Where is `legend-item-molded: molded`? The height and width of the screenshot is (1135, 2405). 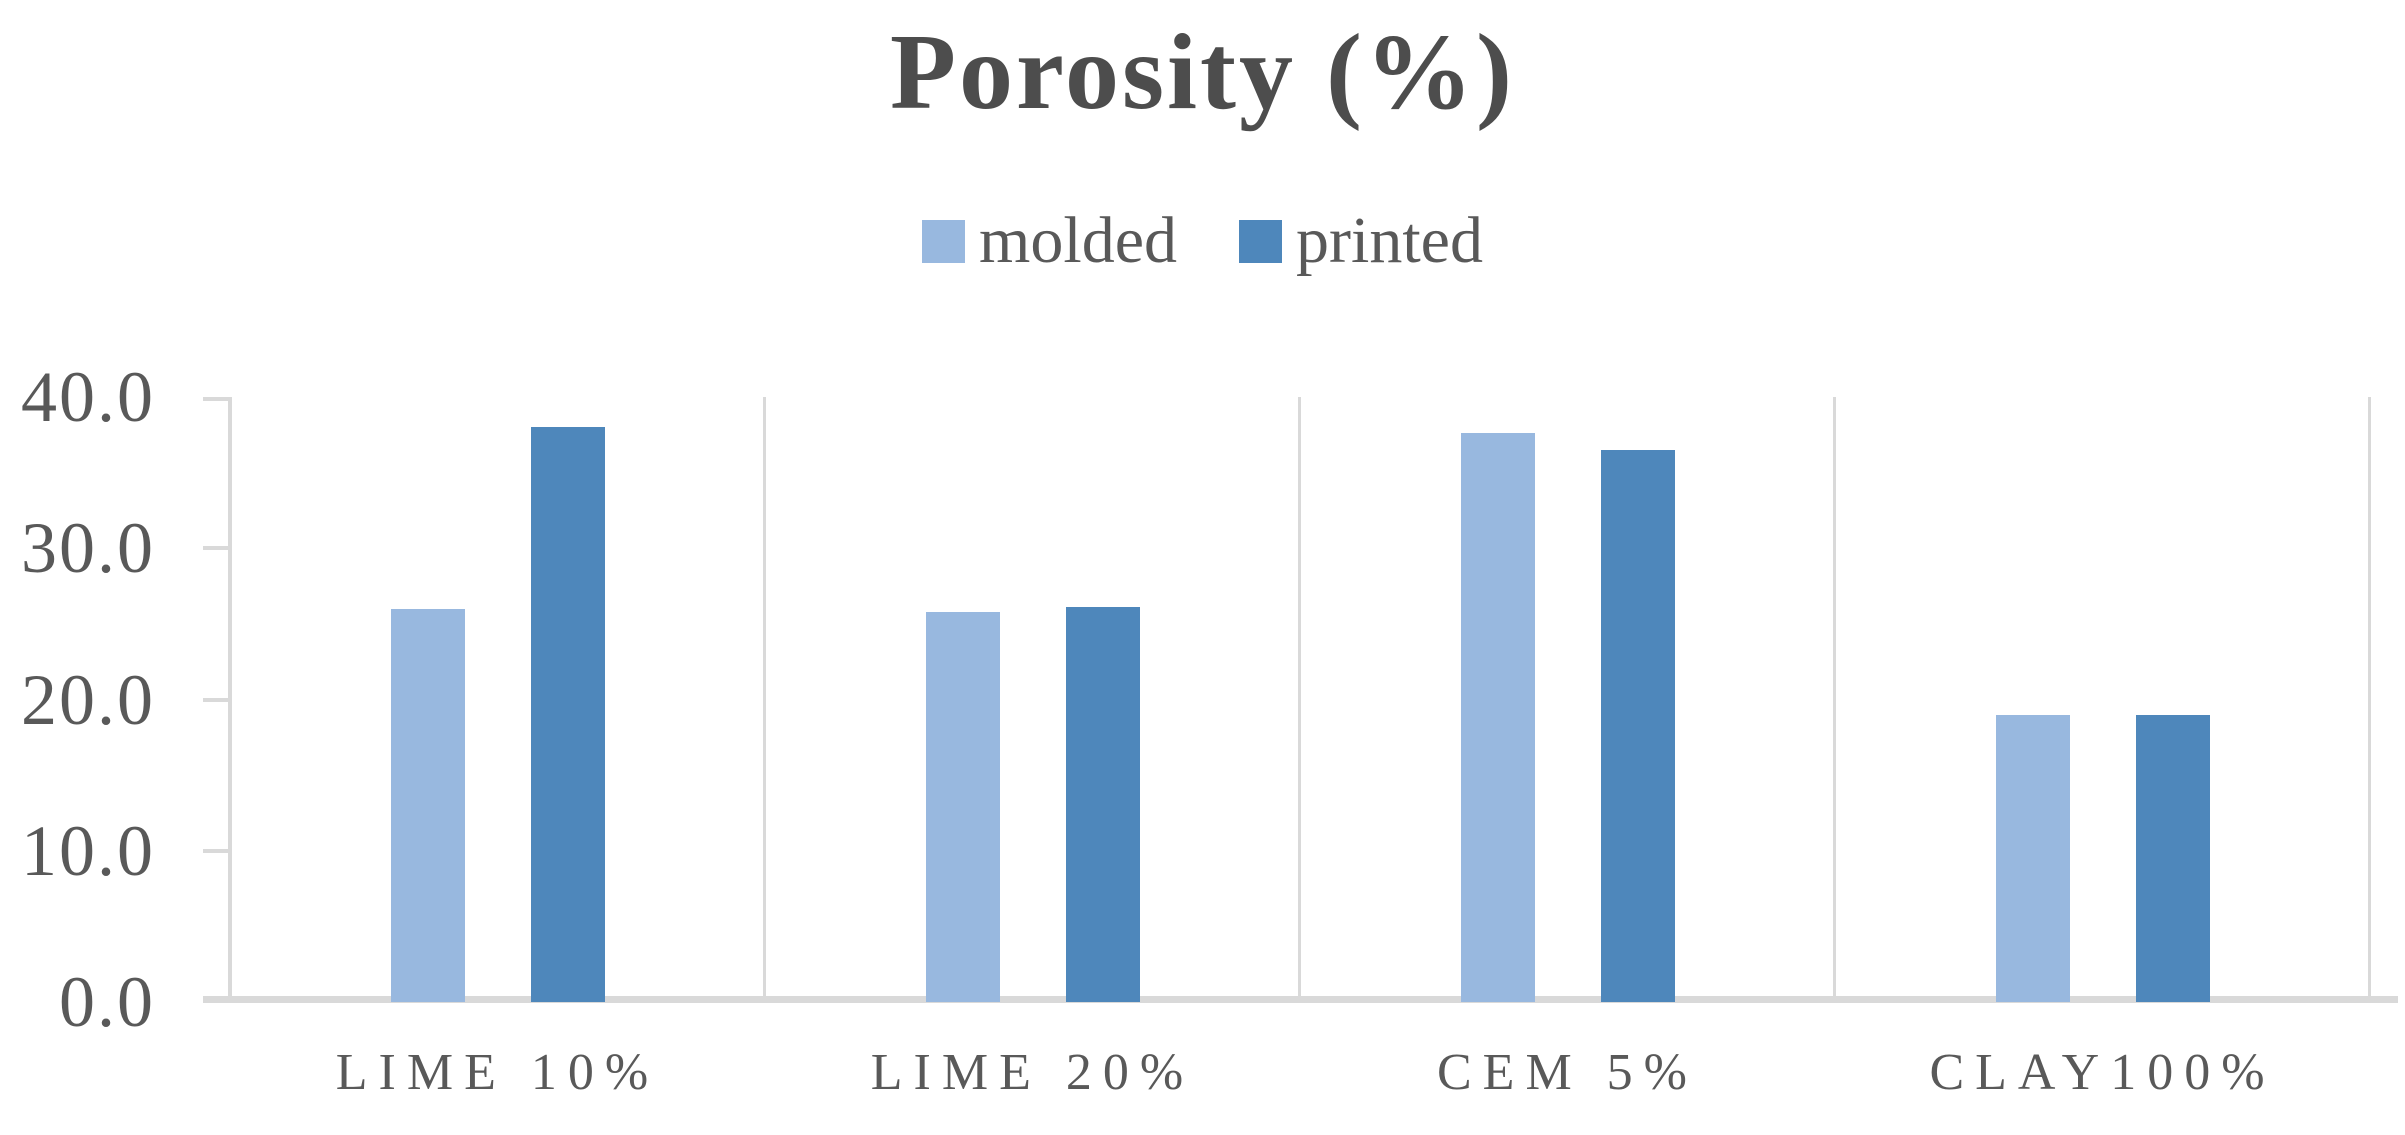
legend-item-molded: molded is located at coordinates (1049, 241).